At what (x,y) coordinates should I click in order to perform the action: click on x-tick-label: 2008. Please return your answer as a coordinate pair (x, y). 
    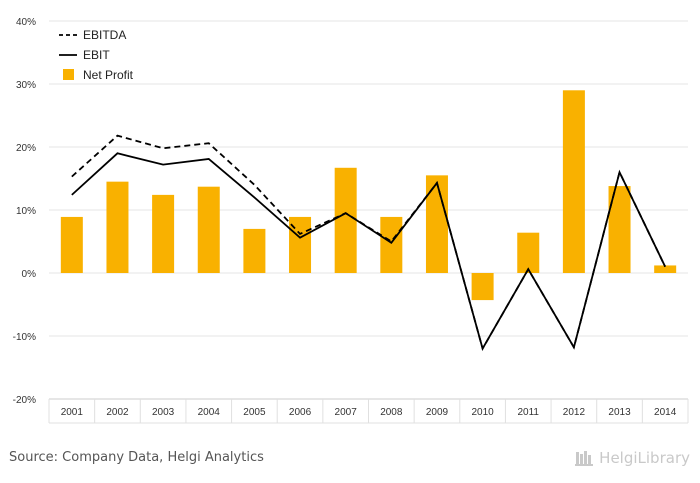
    Looking at the image, I should click on (391, 412).